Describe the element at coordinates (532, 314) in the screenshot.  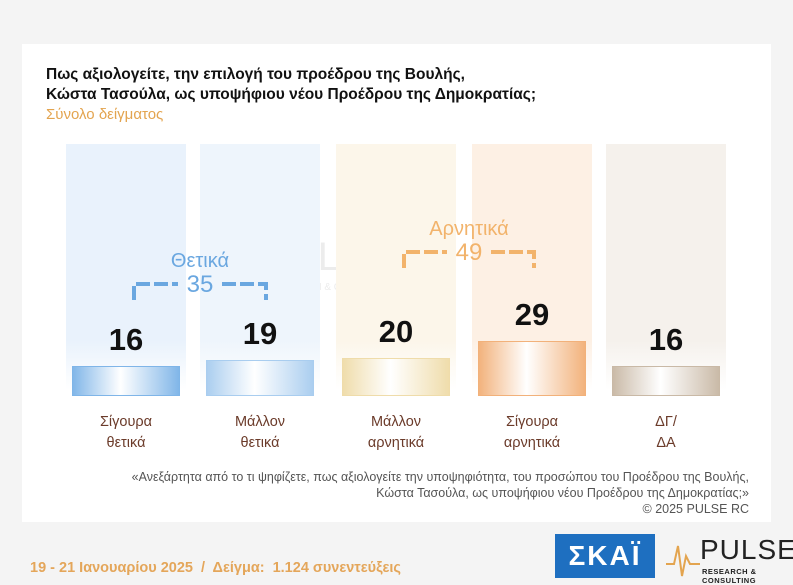
I see `bar-value-label: 29` at that location.